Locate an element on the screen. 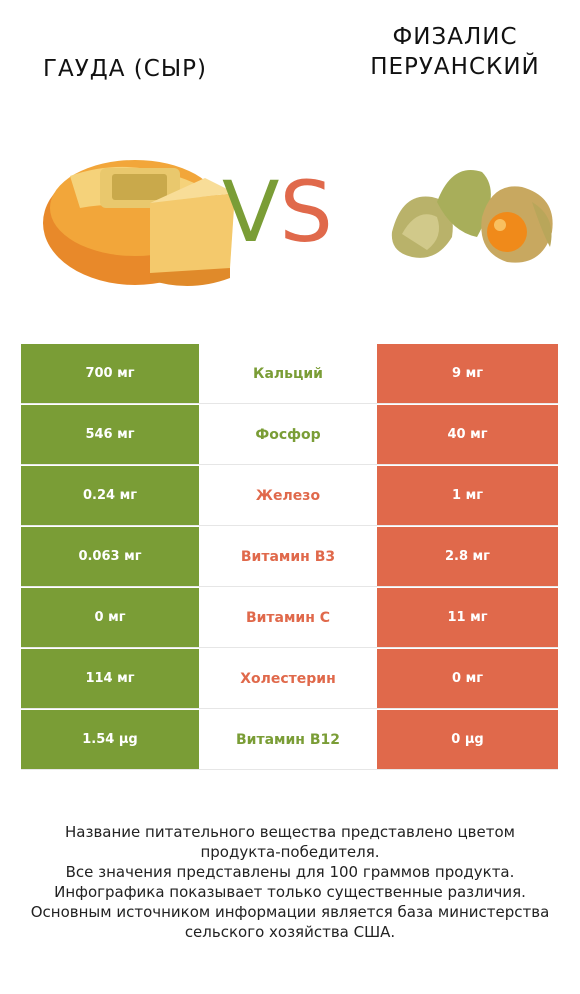  nutrient-label: Витамин B3 is located at coordinates (288, 557).